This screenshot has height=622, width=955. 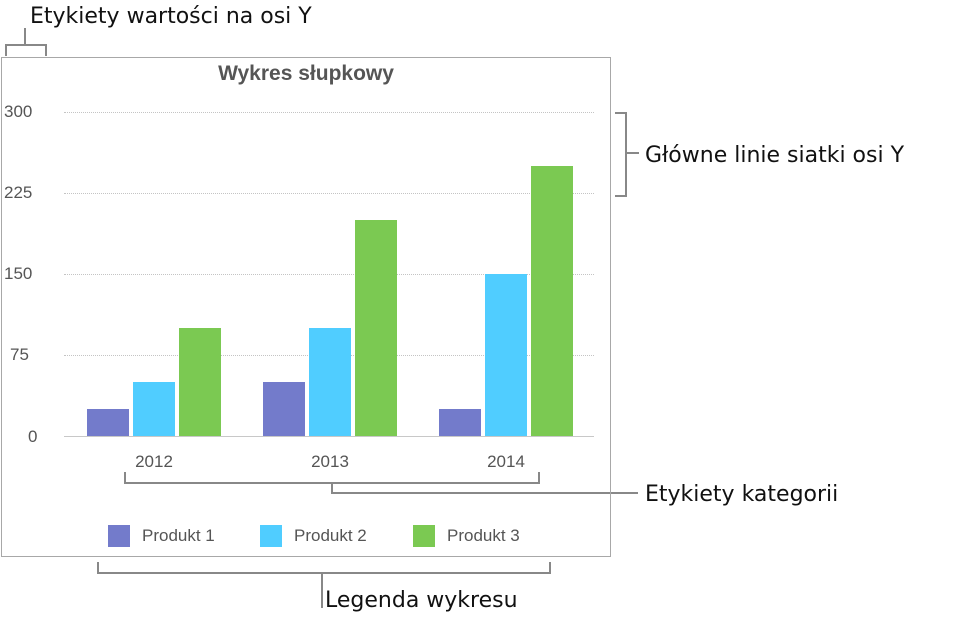 What do you see at coordinates (330, 461) in the screenshot?
I see `category-label-2013: 2013` at bounding box center [330, 461].